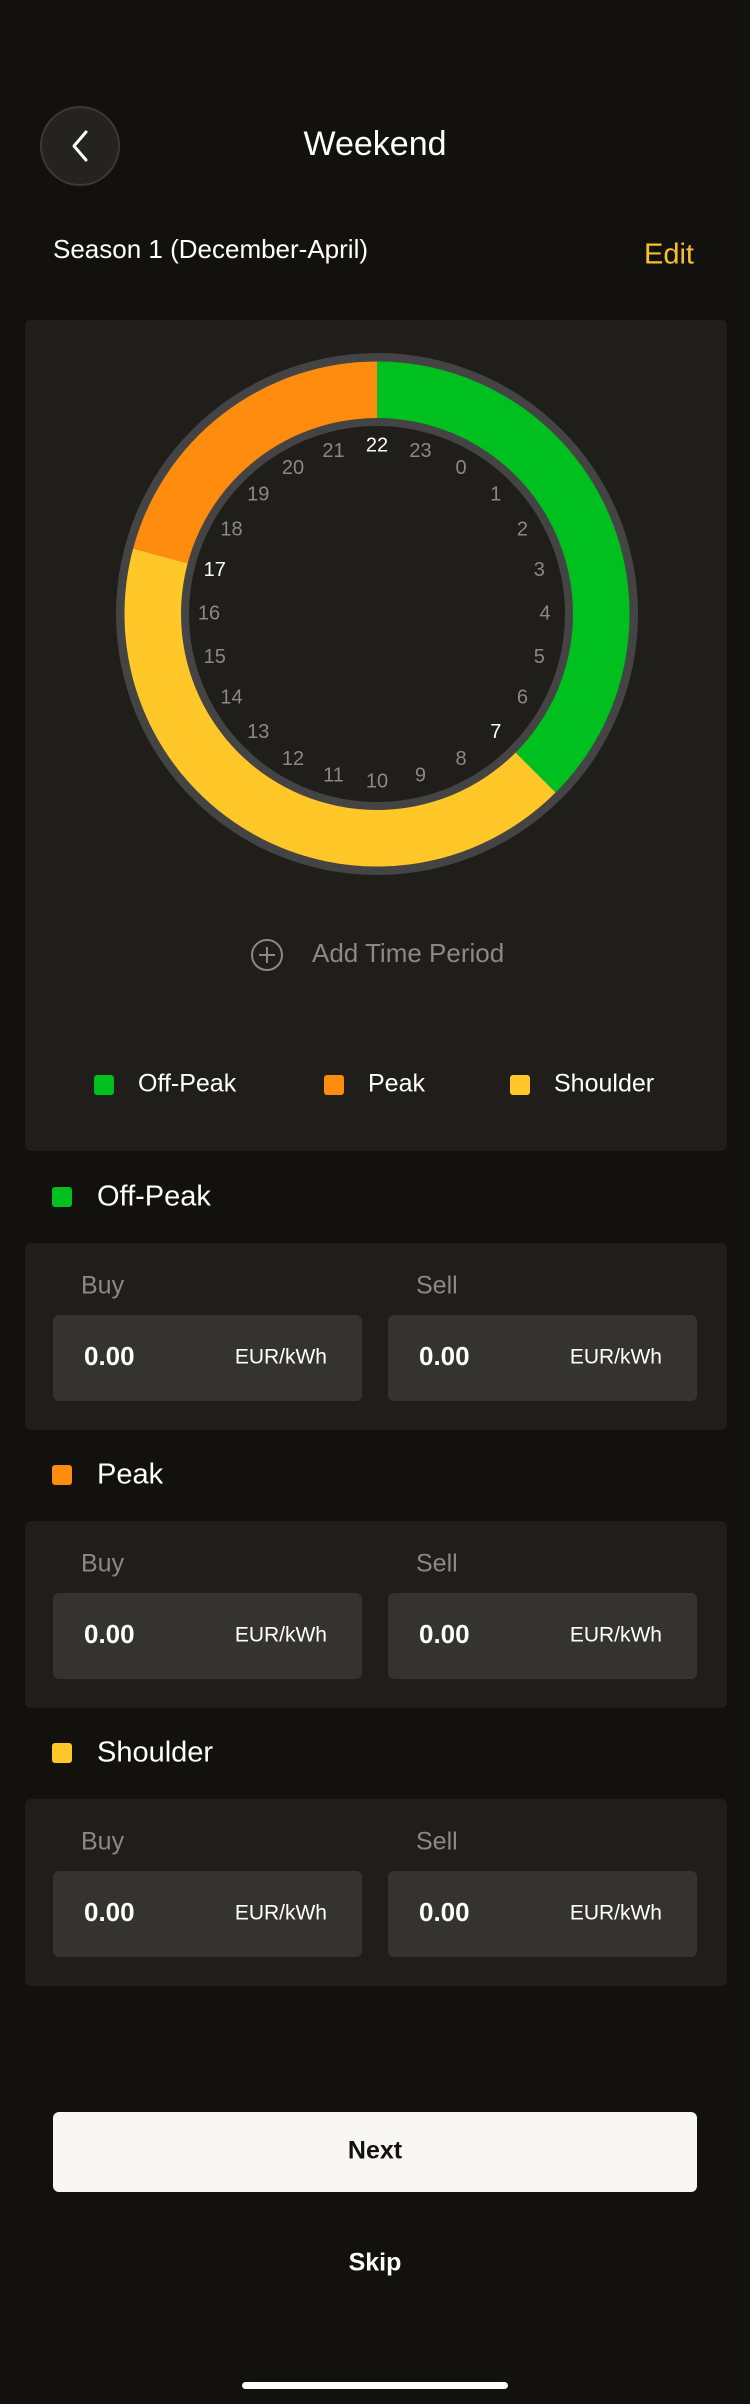  What do you see at coordinates (155, 1753) in the screenshot?
I see `tariff-heading: Shoulder` at bounding box center [155, 1753].